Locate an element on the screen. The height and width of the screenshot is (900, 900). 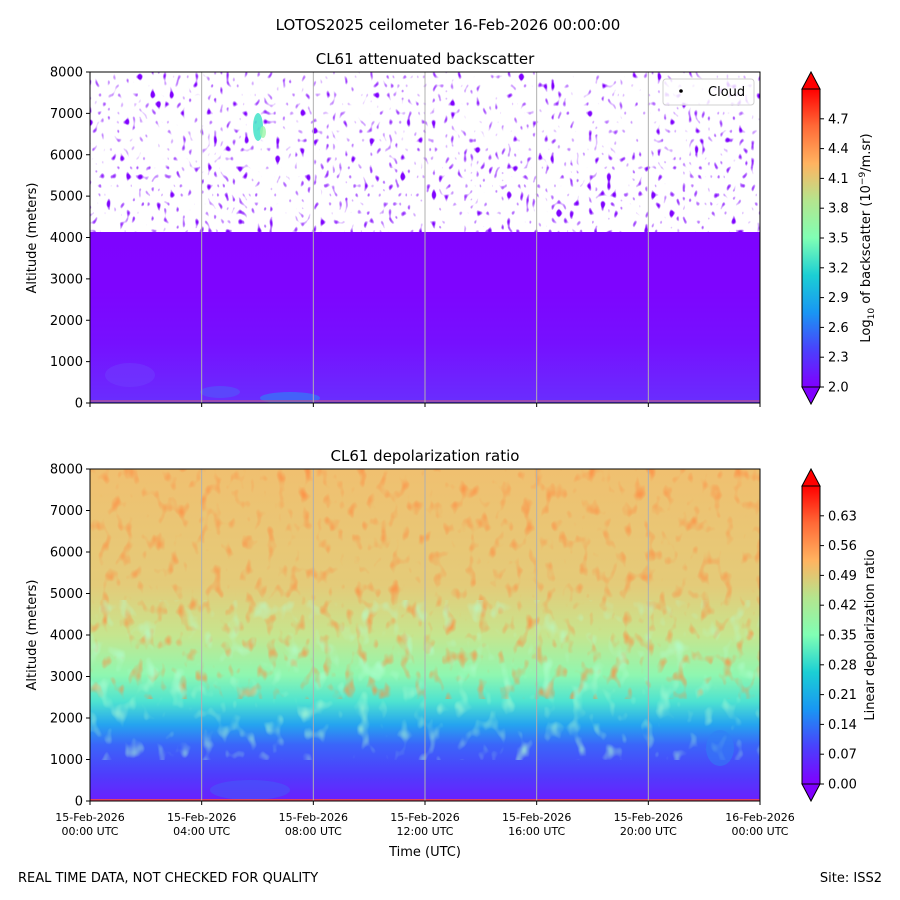
colorbar-tick-label: 0.07 is located at coordinates (842, 755).